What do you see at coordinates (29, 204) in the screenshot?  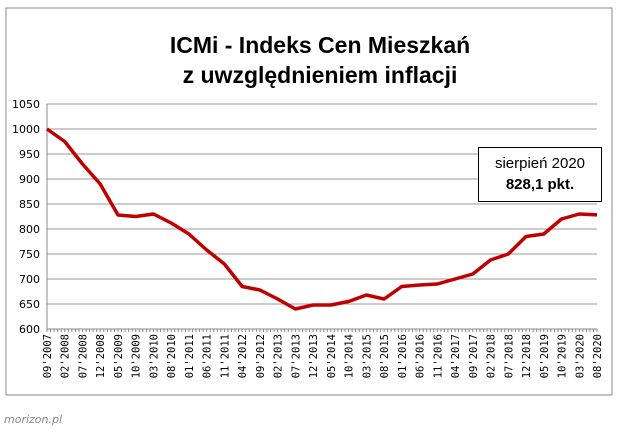 I see `y-tick-label: 850` at bounding box center [29, 204].